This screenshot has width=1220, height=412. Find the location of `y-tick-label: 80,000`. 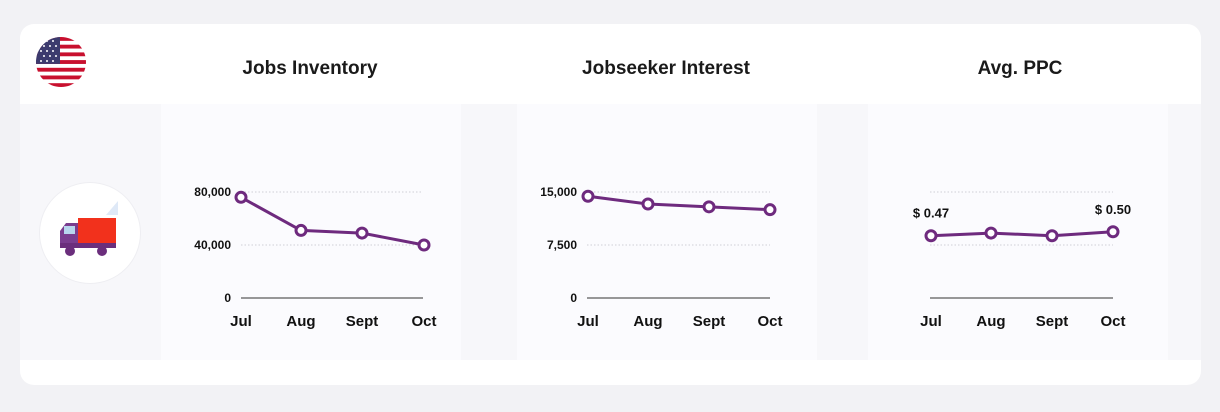

y-tick-label: 80,000 is located at coordinates (212, 192).